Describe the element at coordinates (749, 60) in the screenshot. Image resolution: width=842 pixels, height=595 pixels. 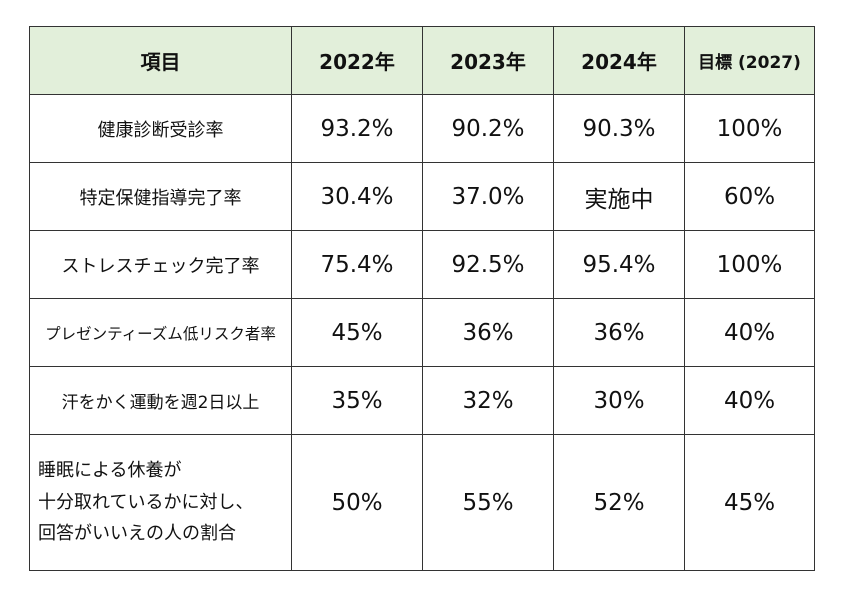
I see `header-target-2027: 目標 (2027)` at that location.